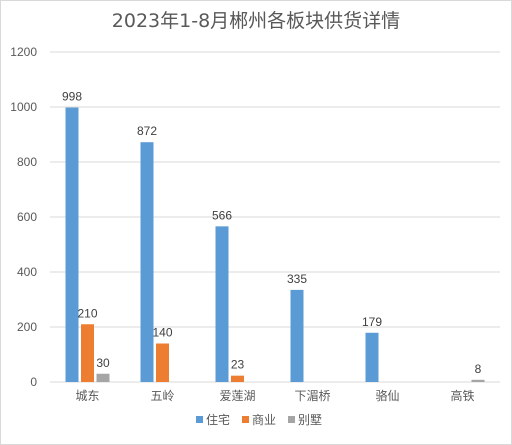 The width and height of the screenshot is (512, 445). What do you see at coordinates (147, 131) in the screenshot?
I see `data-label: 872` at bounding box center [147, 131].